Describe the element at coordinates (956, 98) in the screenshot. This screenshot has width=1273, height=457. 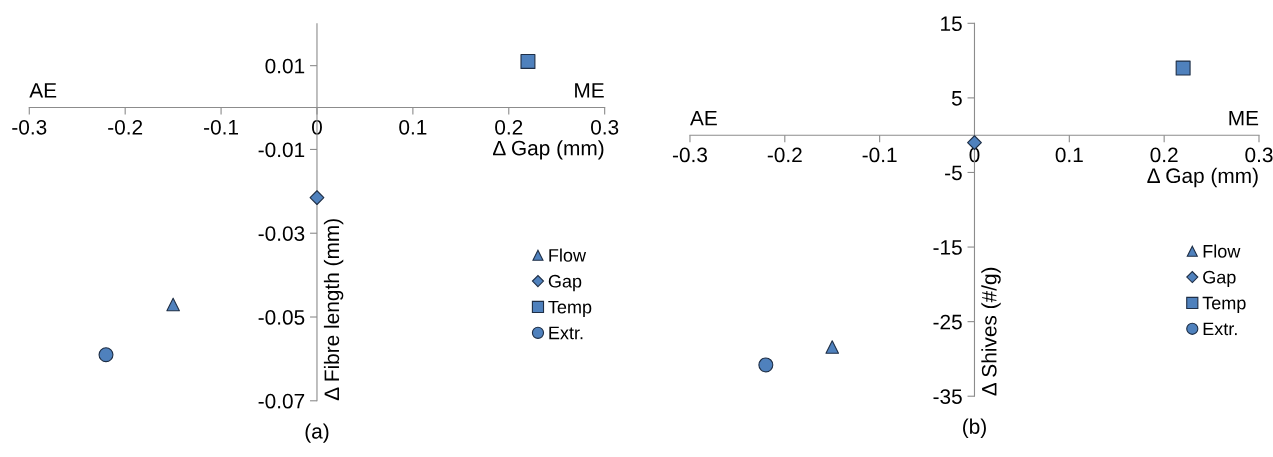
I see `y-tick-label: 5` at that location.